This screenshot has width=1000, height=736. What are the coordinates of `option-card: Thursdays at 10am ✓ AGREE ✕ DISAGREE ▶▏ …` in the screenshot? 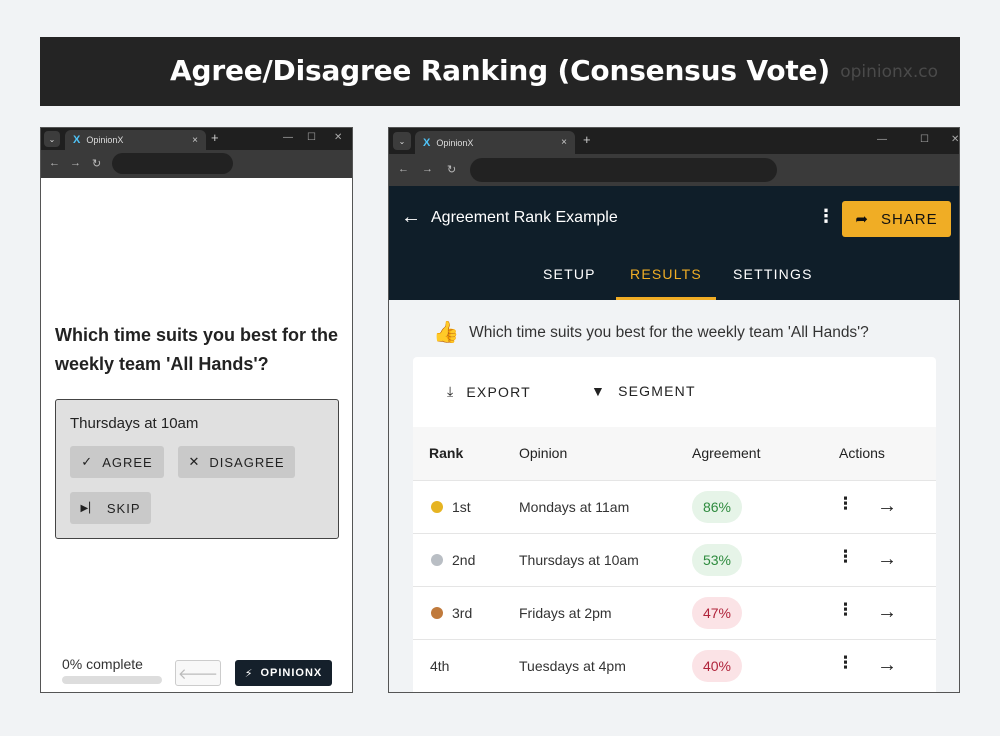 It's located at (197, 469).